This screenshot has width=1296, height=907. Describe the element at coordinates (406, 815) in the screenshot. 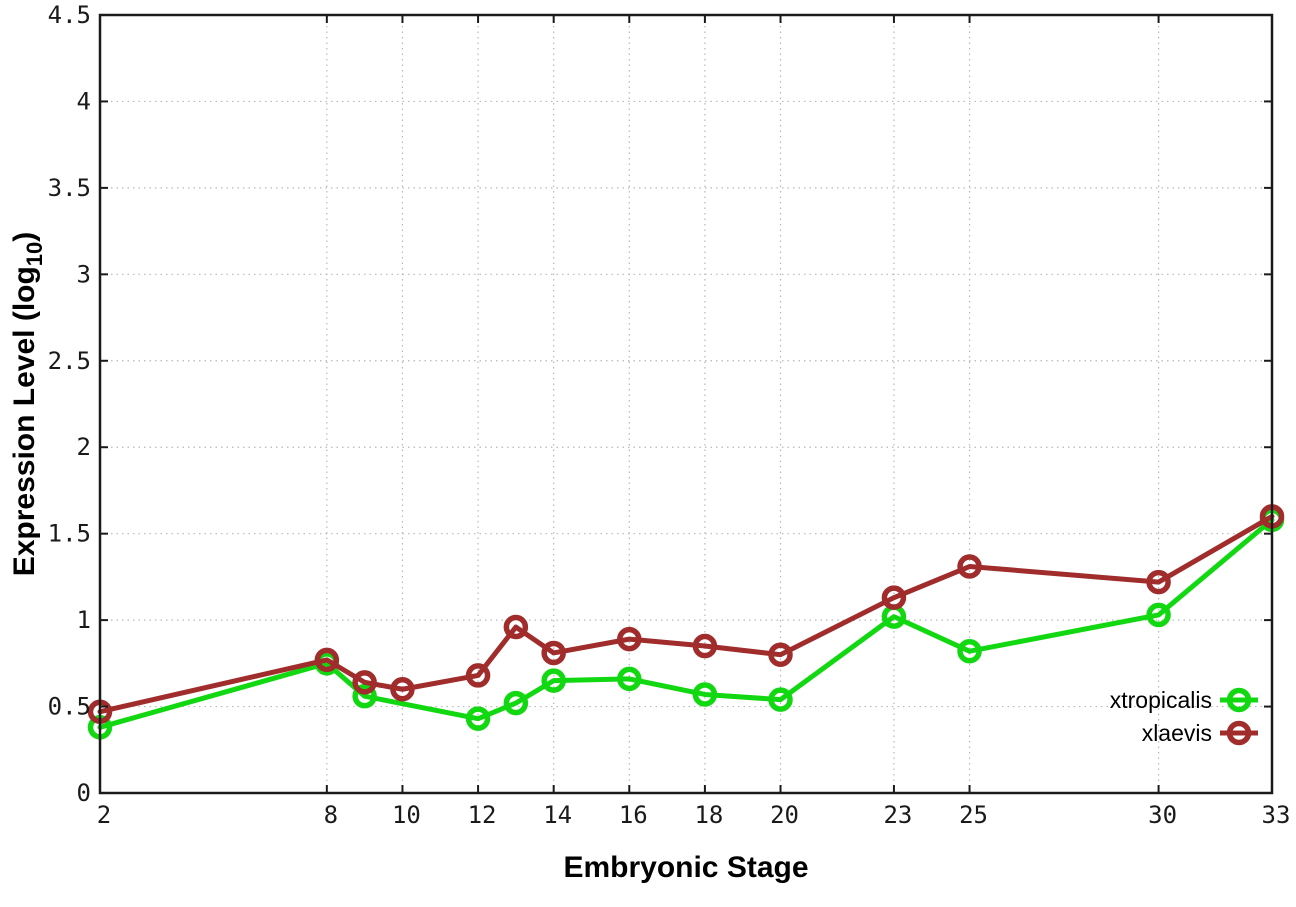

I see `x-tick-label: 10` at that location.